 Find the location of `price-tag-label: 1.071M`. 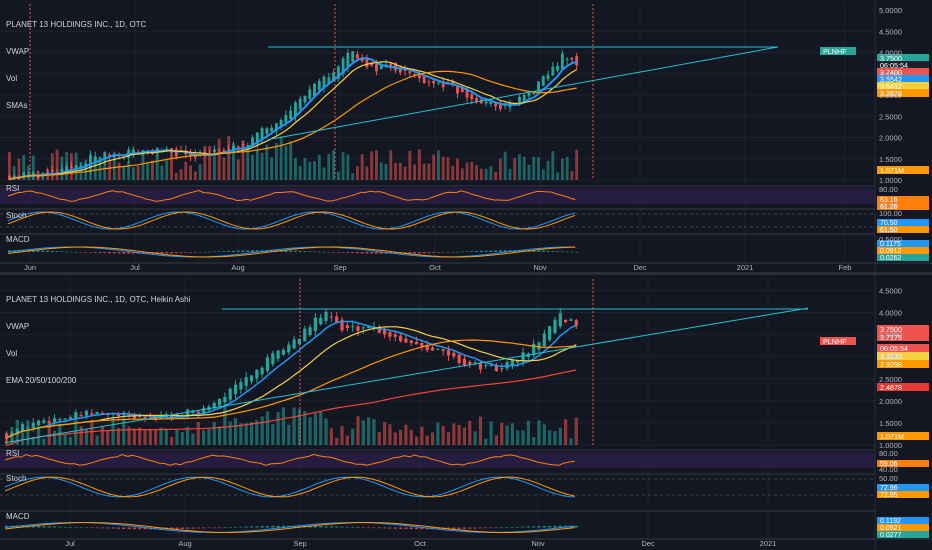

price-tag-label: 1.071M is located at coordinates (892, 170).